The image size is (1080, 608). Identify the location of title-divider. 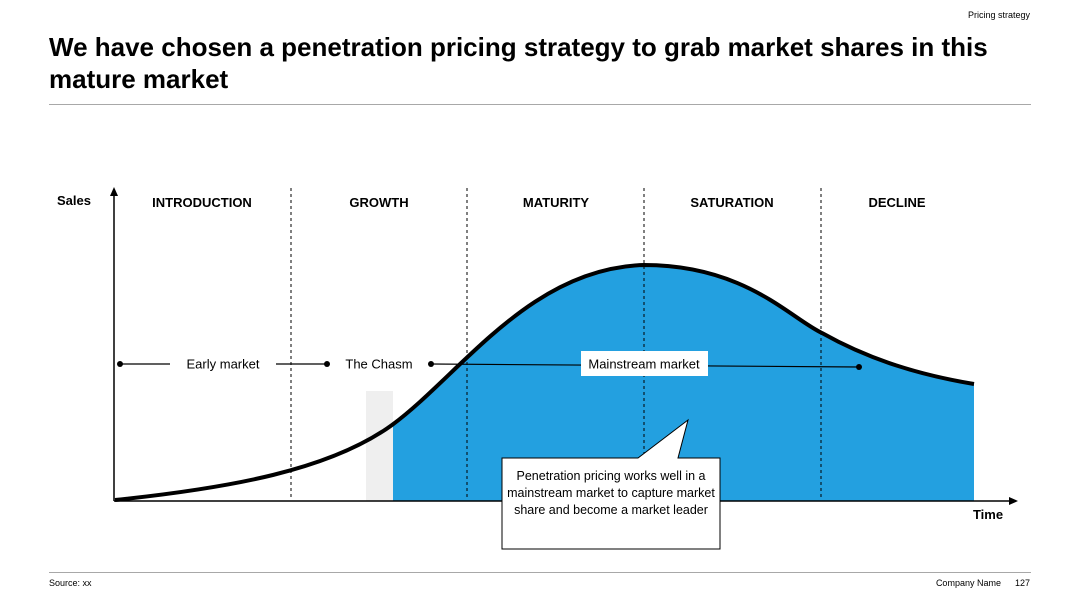
(540, 104).